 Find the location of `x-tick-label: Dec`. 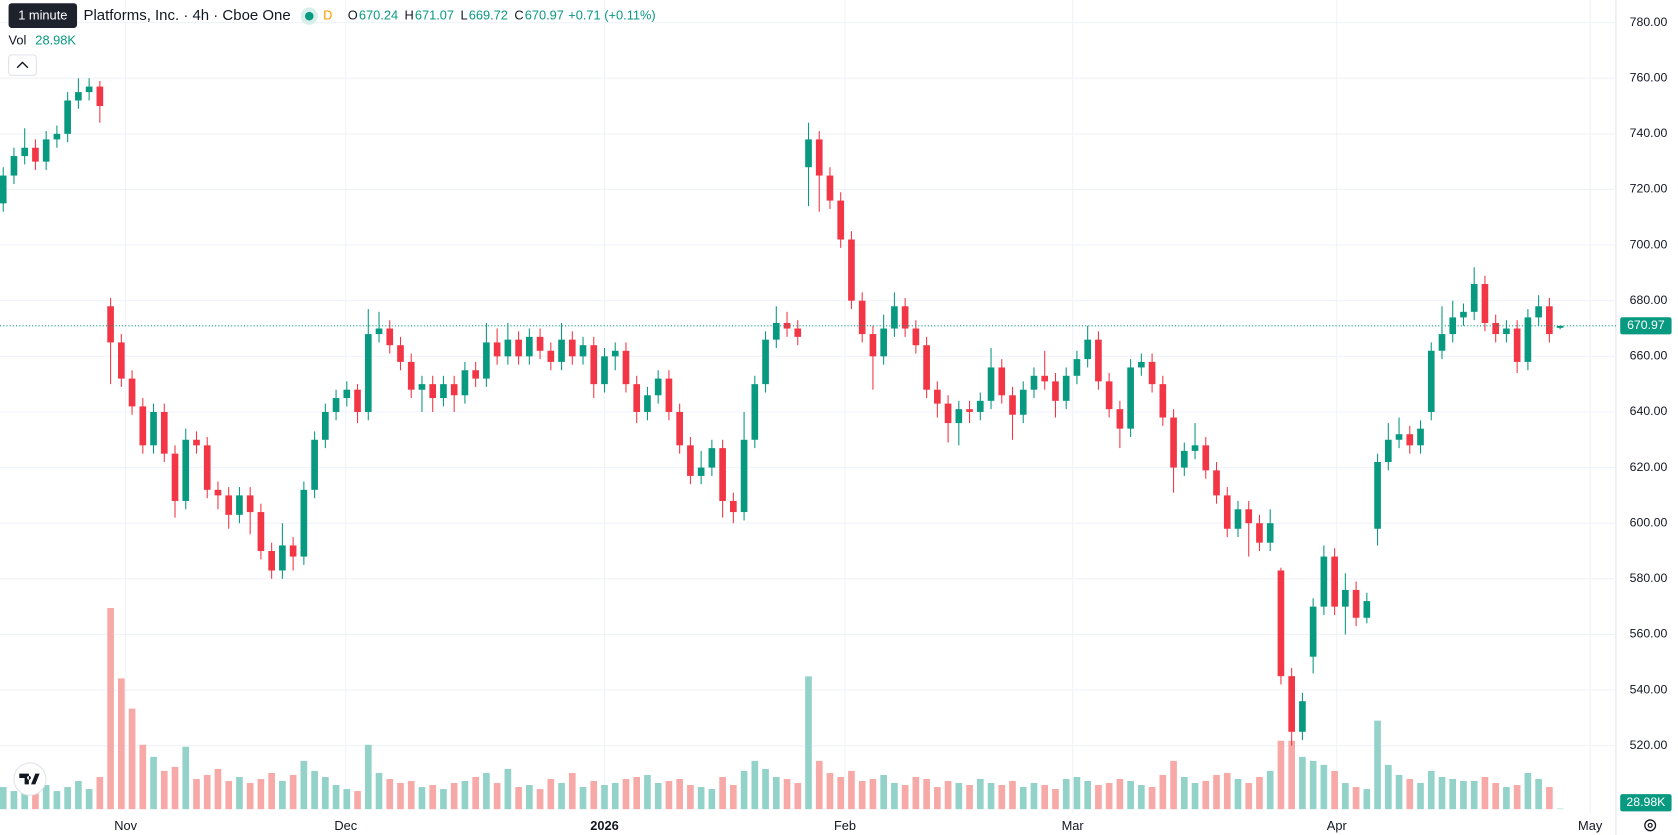

x-tick-label: Dec is located at coordinates (345, 825).